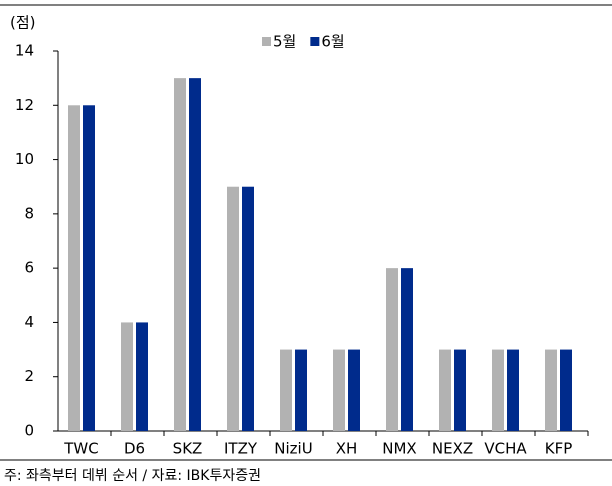 The width and height of the screenshot is (612, 486). I want to click on y-tick-label: 4, so click(29, 322).